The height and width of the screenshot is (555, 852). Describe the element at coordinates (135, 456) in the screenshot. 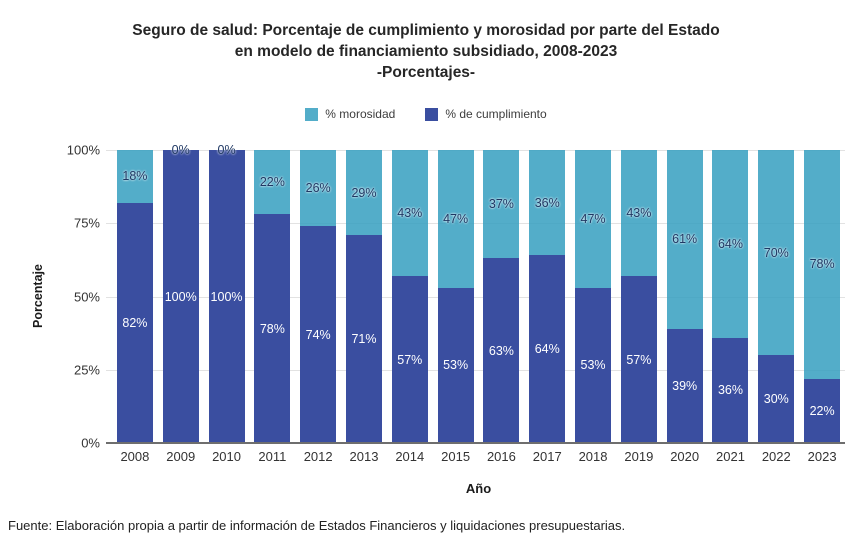

I see `x-tick-2008: 2008` at that location.